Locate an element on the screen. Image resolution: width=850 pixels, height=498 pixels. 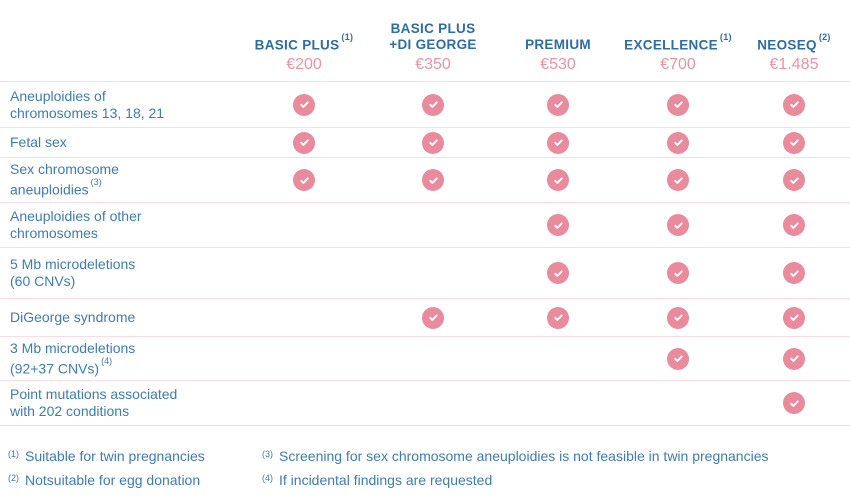
feature-label: 3 Mb microdeletions (92+37 CNVs) (4) is located at coordinates (120, 359).